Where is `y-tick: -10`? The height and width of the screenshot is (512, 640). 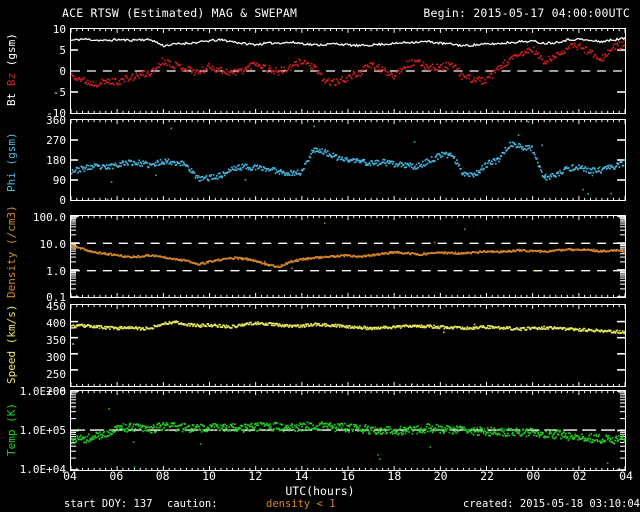 y-tick: -10 is located at coordinates (56, 113).